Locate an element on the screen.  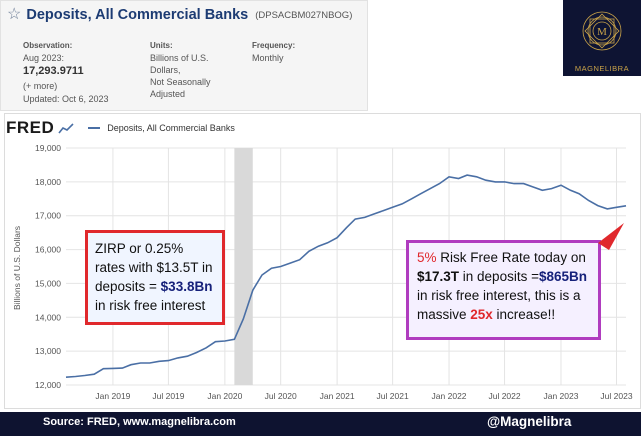
observation-value: 17,293.9711 is located at coordinates (53, 71).